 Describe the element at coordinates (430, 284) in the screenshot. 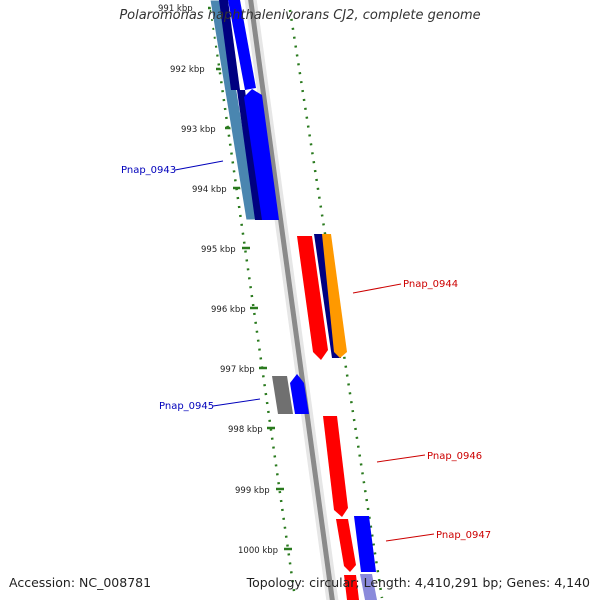

I see `gene-label-pnap-0944: Pnap_0944` at that location.